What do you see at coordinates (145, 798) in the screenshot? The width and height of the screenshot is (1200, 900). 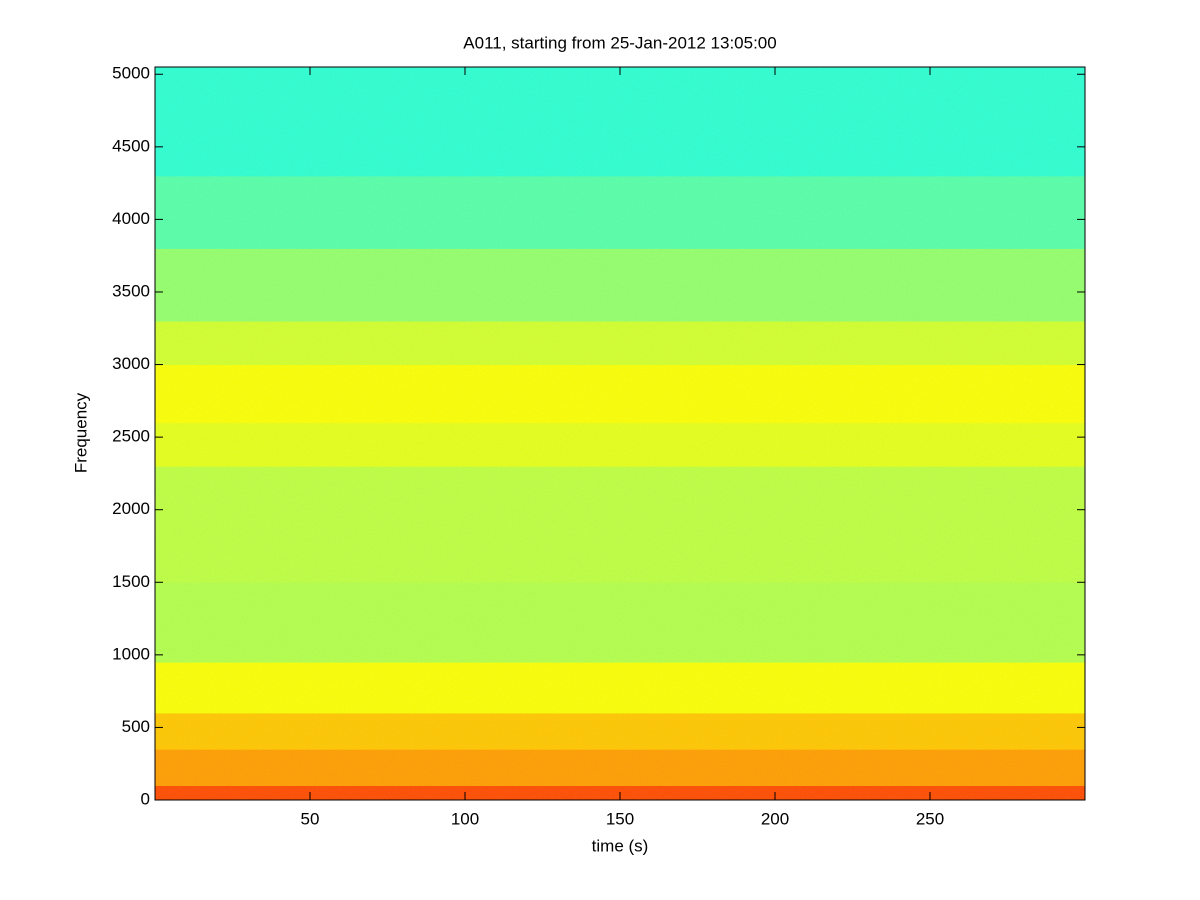 I see `y-tick-label: 0` at bounding box center [145, 798].